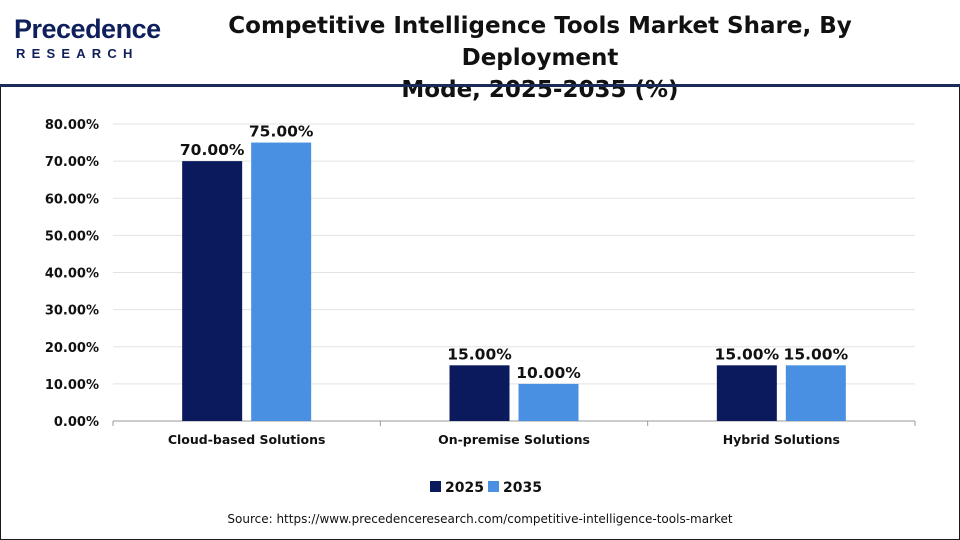  Describe the element at coordinates (87, 29) in the screenshot. I see `logo-main-text: Precedence` at that location.